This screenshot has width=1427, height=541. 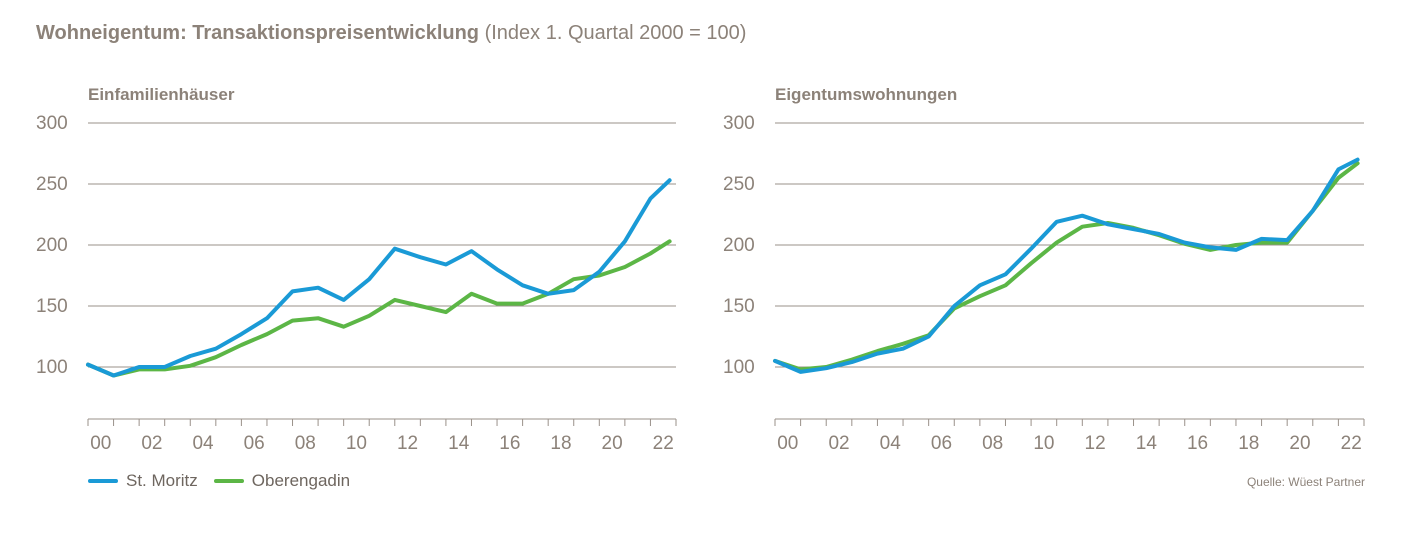 What do you see at coordinates (254, 443) in the screenshot?
I see `x-tick-label-efh-06: 06` at bounding box center [254, 443].